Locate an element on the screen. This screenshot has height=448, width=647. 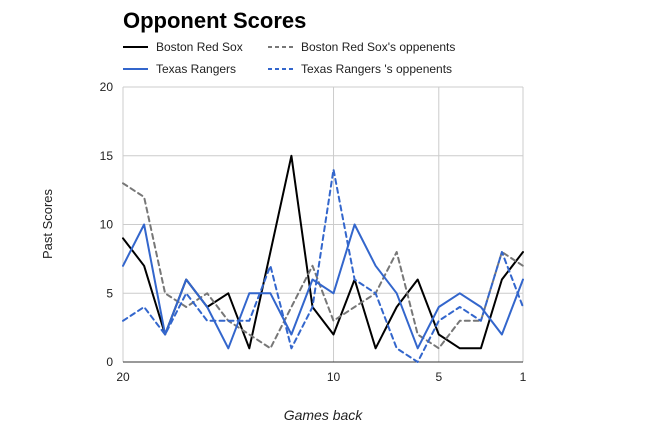
y-tick-label: 0 is located at coordinates (109, 362).